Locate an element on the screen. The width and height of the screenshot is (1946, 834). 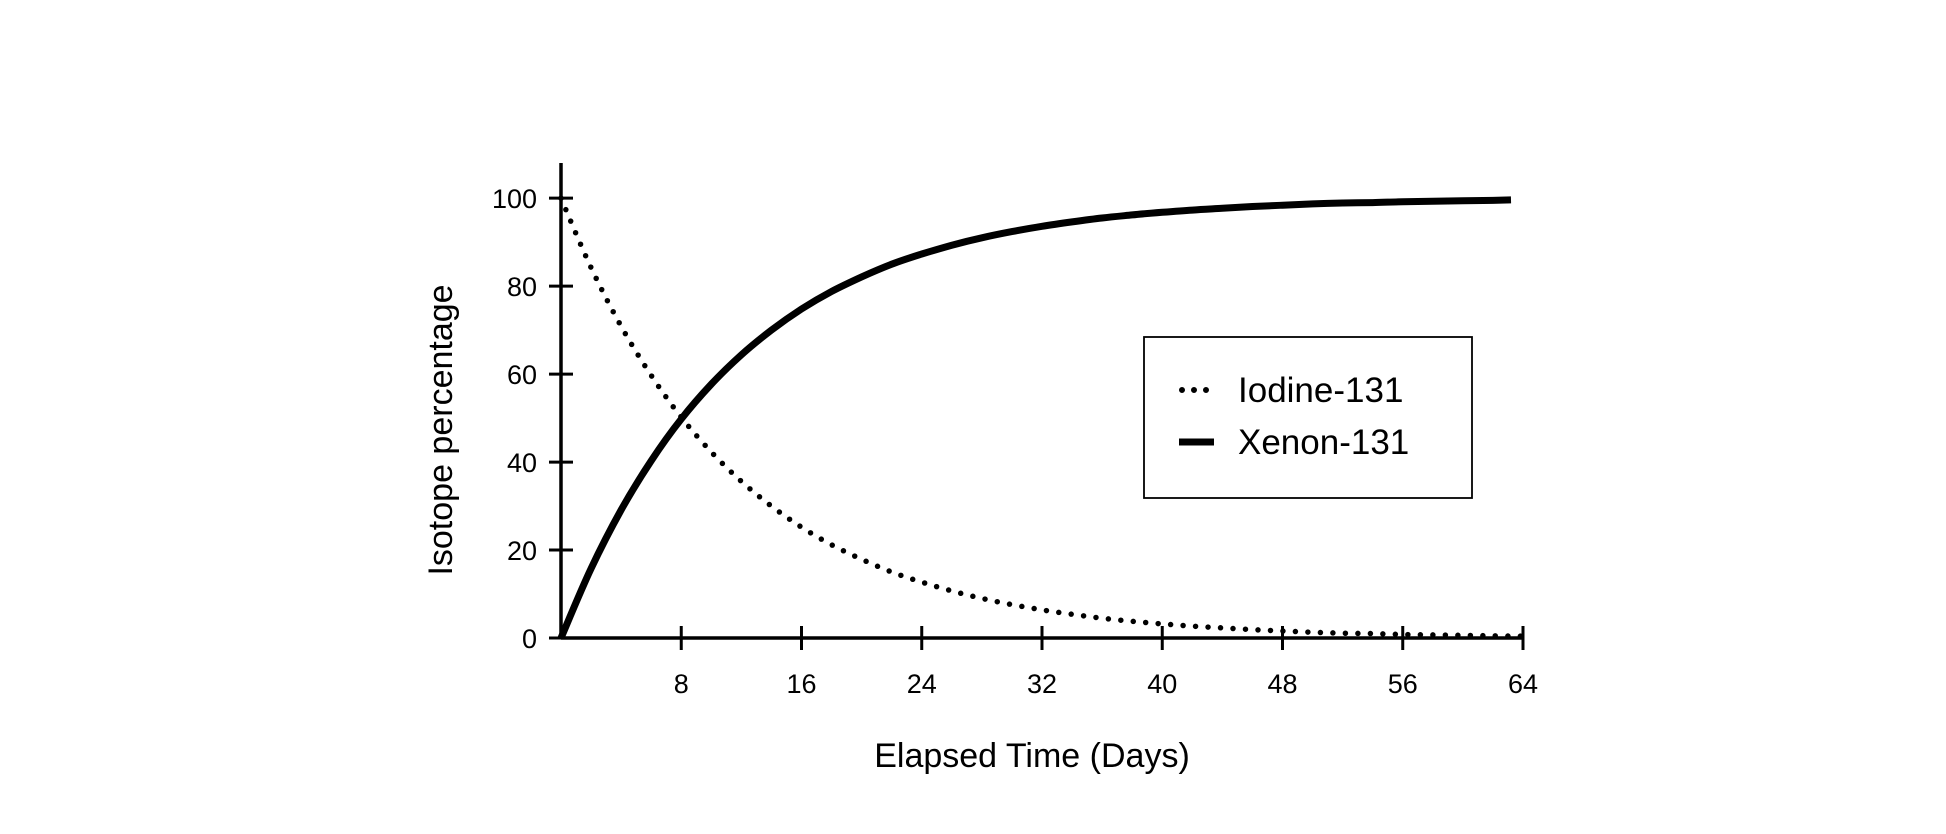
y-tick-label: 100 is located at coordinates (514, 199).